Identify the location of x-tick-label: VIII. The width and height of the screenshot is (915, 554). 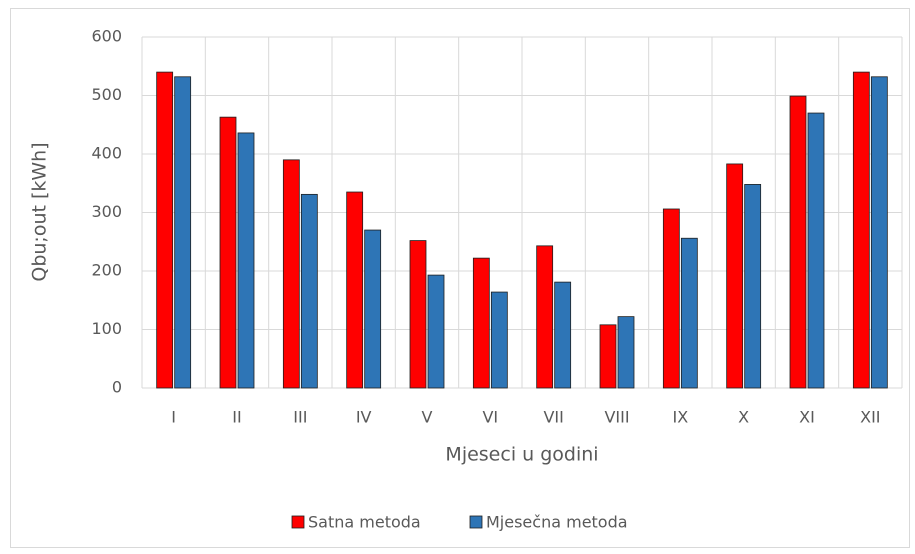
(616, 417).